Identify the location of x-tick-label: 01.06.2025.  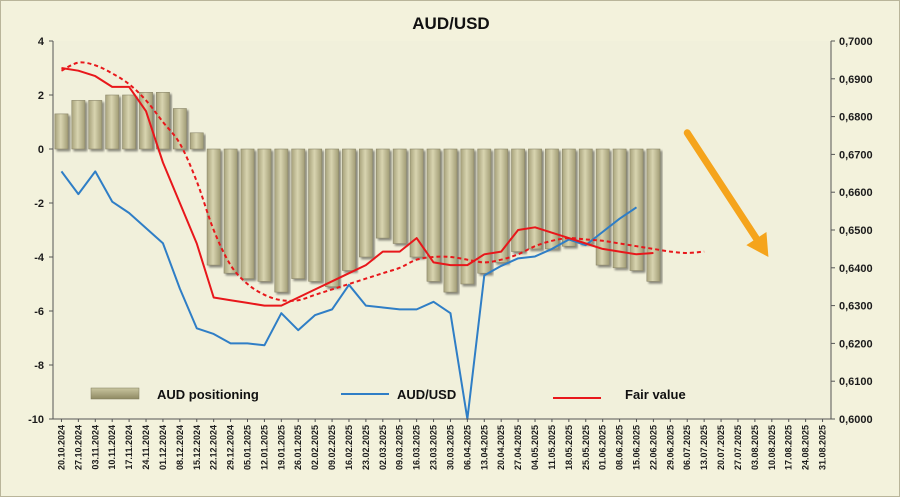
(603, 447).